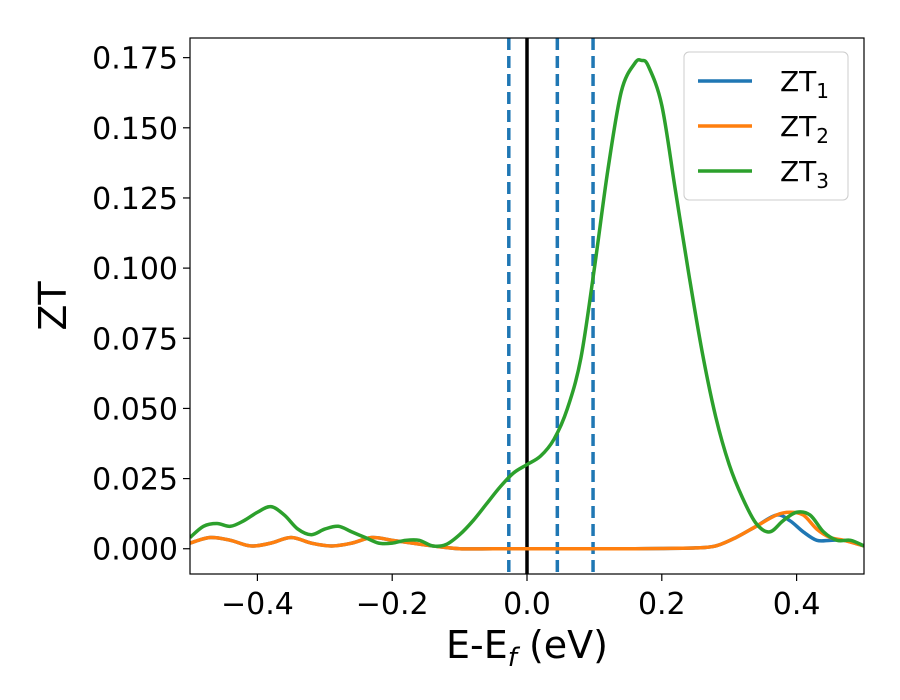 The height and width of the screenshot is (700, 900). What do you see at coordinates (257, 604) in the screenshot?
I see `x-tick-label: −0.4` at bounding box center [257, 604].